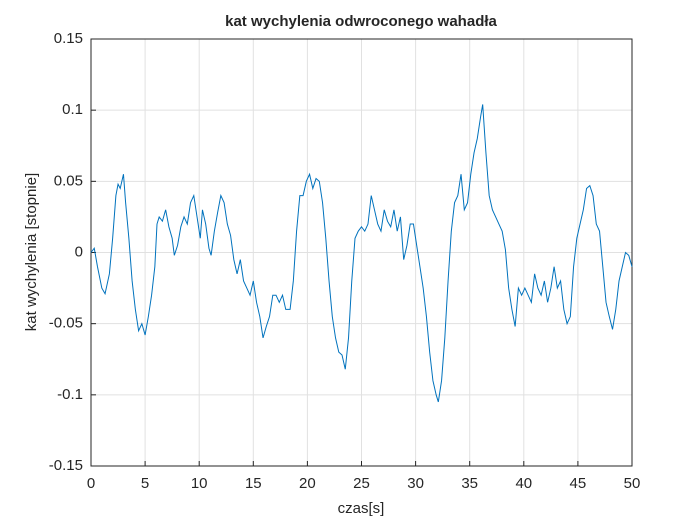 The image size is (700, 525). I want to click on y-tick-label: -0.05, so click(66, 323).